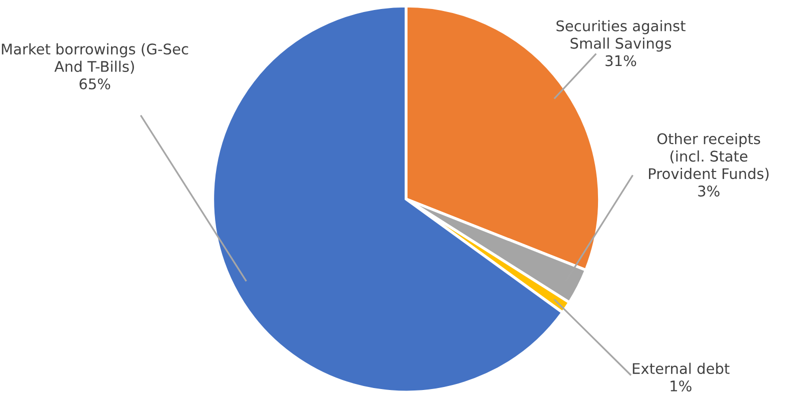 This screenshot has height=399, width=787. Describe the element at coordinates (708, 156) in the screenshot. I see `slice-label: Other receipts (incl. State Provident Funds)` at that location.